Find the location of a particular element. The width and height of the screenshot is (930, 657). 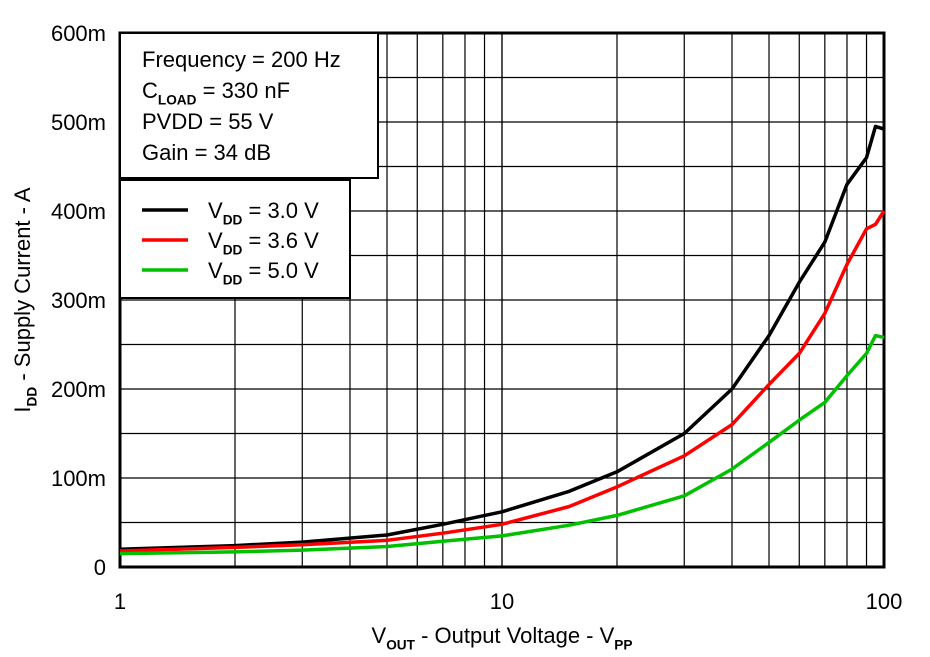

annotation-line: CLOAD = 330 nF is located at coordinates (216, 93).